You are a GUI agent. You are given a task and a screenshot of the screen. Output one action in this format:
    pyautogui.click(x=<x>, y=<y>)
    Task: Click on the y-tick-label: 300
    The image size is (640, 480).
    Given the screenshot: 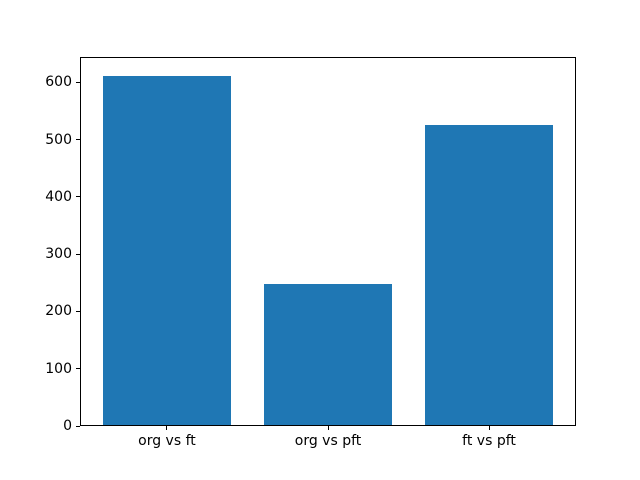 What is the action you would take?
    pyautogui.click(x=58, y=254)
    